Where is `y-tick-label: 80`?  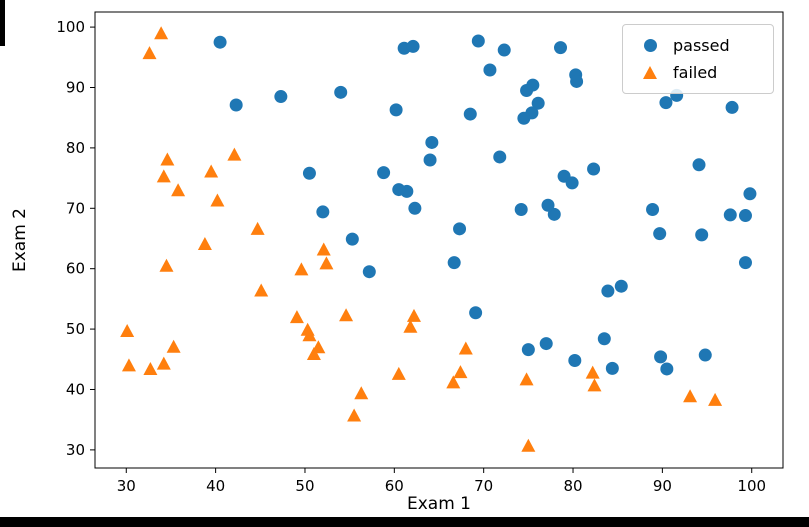 y-tick-label: 80 is located at coordinates (75, 148).